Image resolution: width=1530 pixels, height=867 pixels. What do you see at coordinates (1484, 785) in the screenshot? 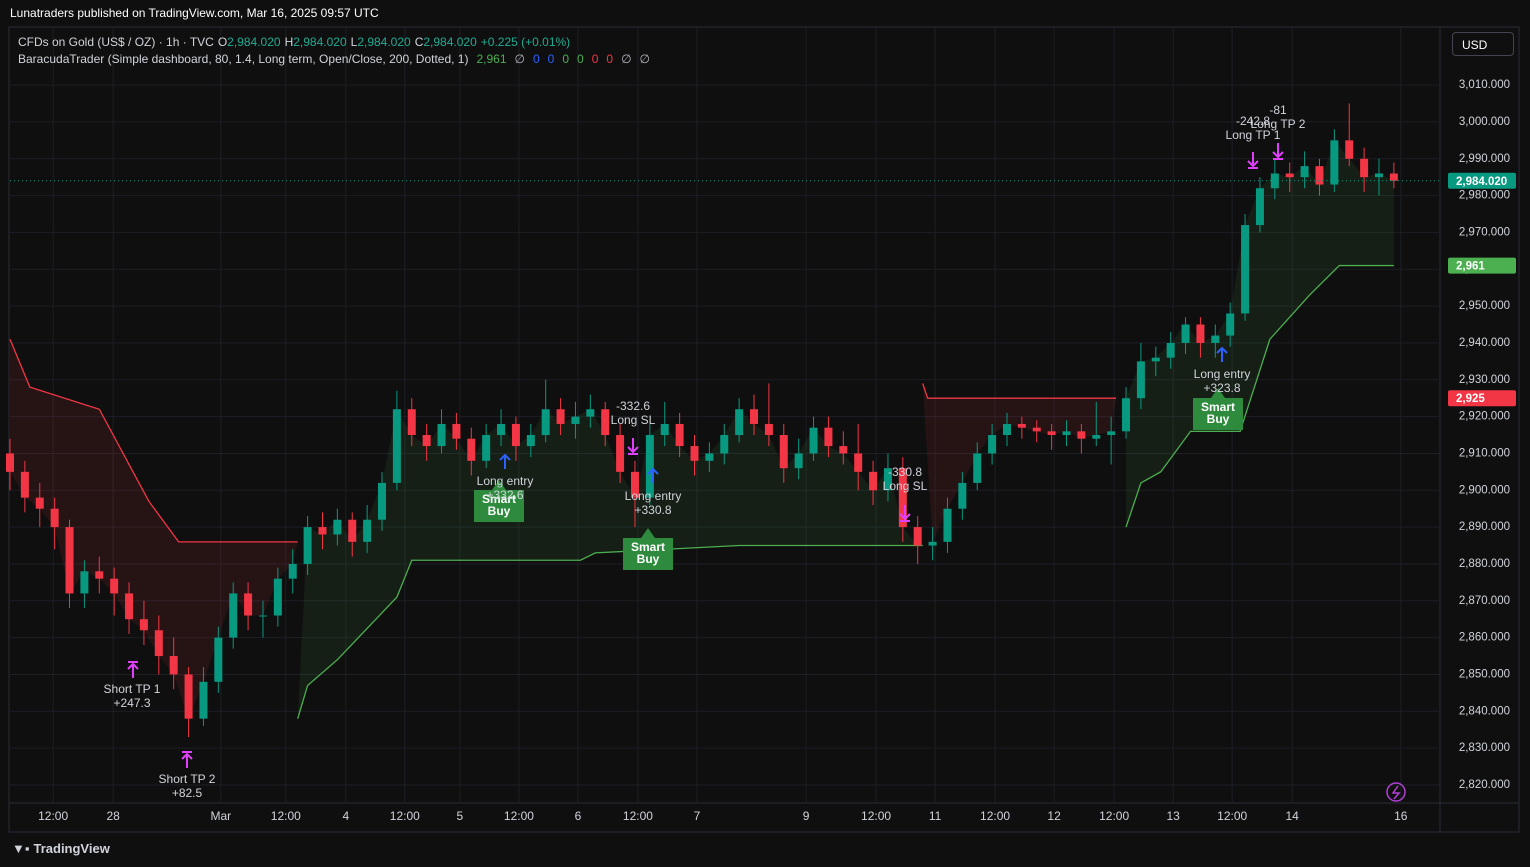
I see `y-tick-label: 2,820.000` at bounding box center [1484, 785].